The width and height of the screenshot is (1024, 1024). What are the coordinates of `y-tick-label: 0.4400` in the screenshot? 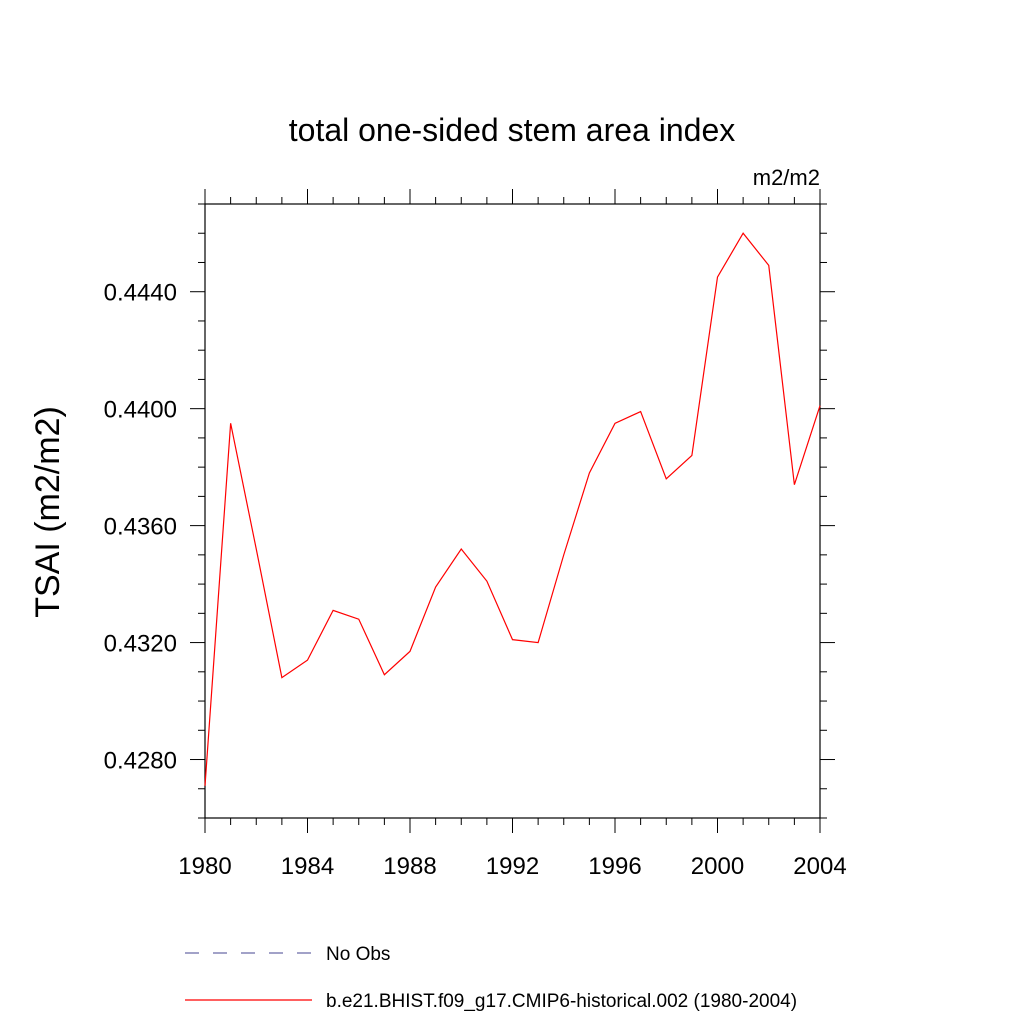 It's located at (140, 410).